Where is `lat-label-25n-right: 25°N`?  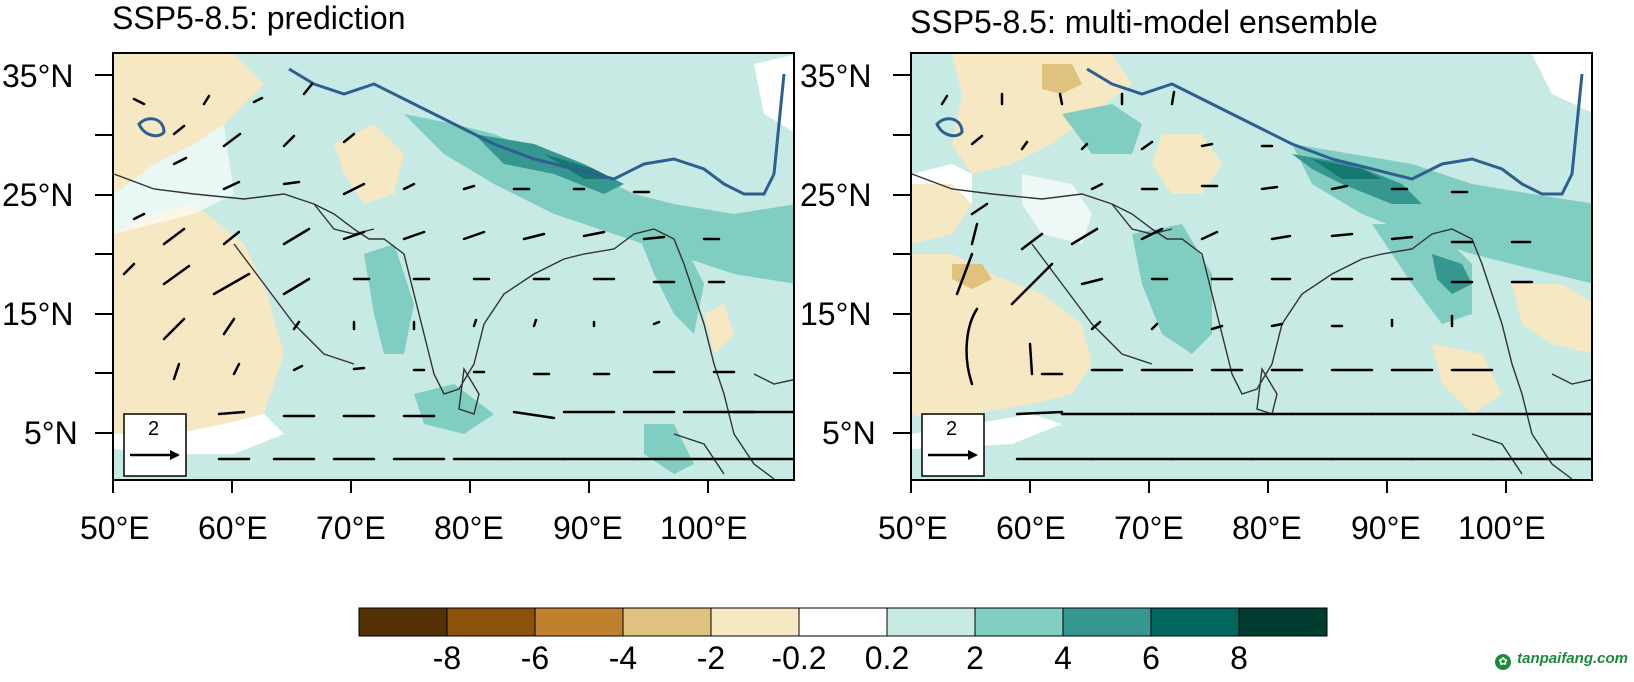 lat-label-25n-right: 25°N is located at coordinates (836, 195).